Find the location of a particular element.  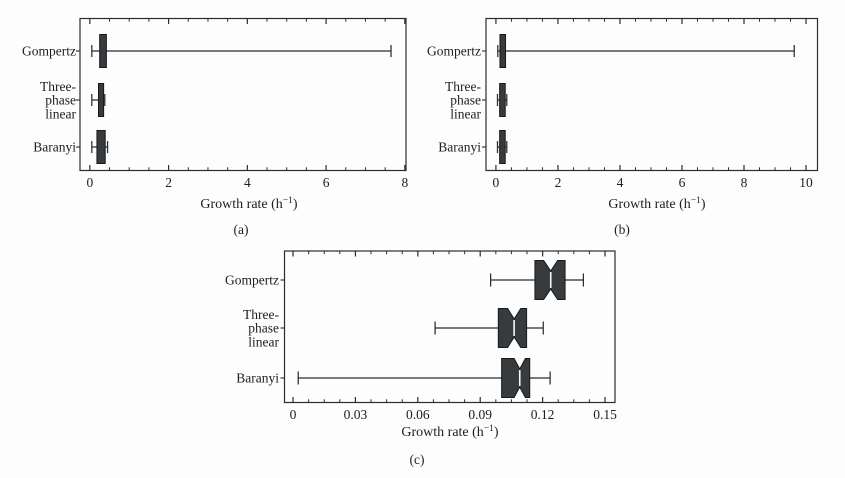

x-tick-label: 10 is located at coordinates (806, 182).